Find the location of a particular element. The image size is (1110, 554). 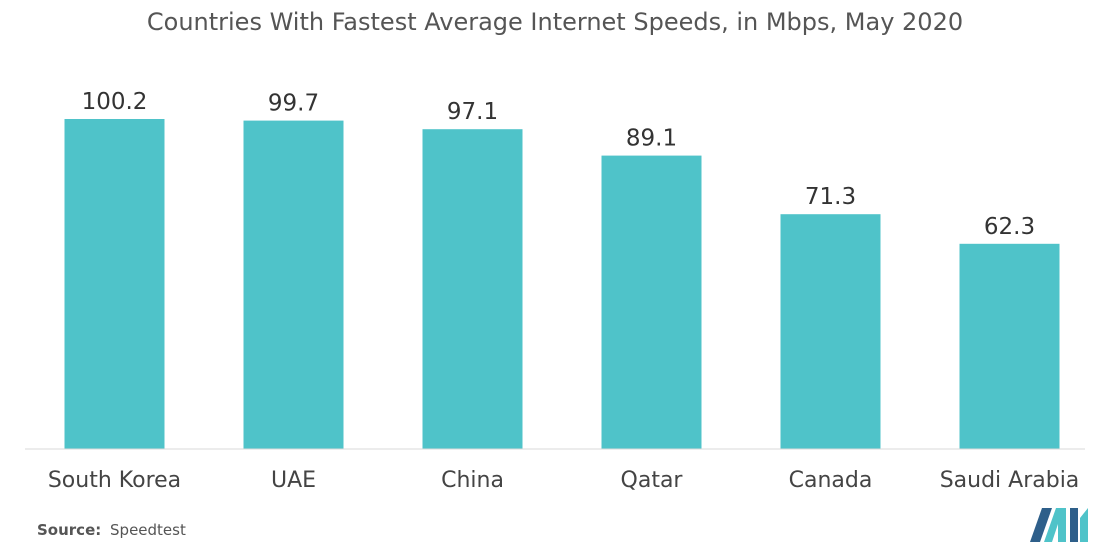

value-label-qatar: 89.1 is located at coordinates (651, 139).